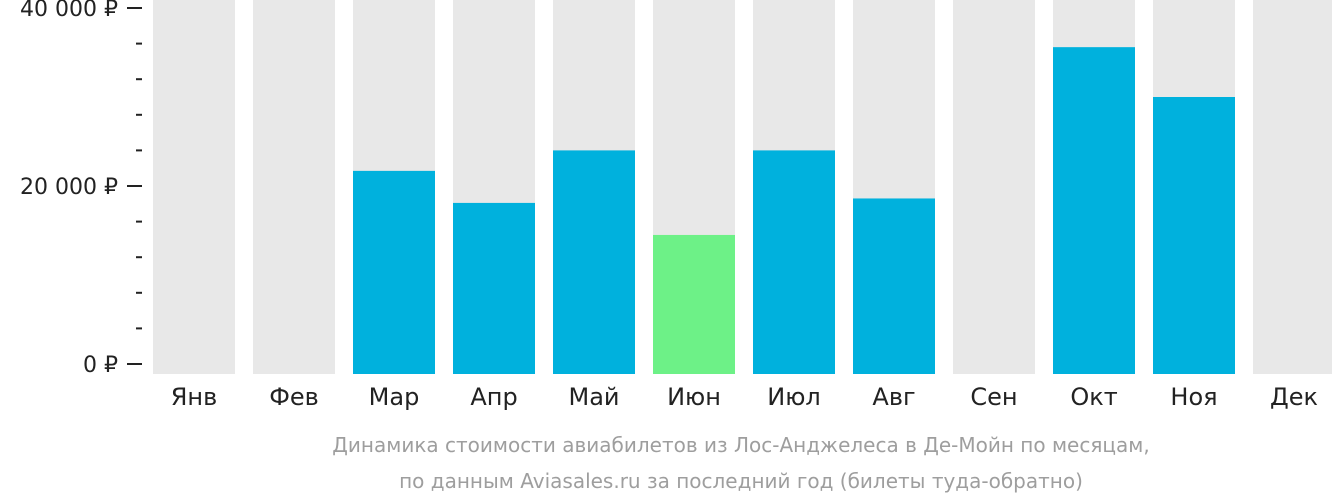  Describe the element at coordinates (593, 397) in the screenshot. I see `month-label-5: Май` at that location.